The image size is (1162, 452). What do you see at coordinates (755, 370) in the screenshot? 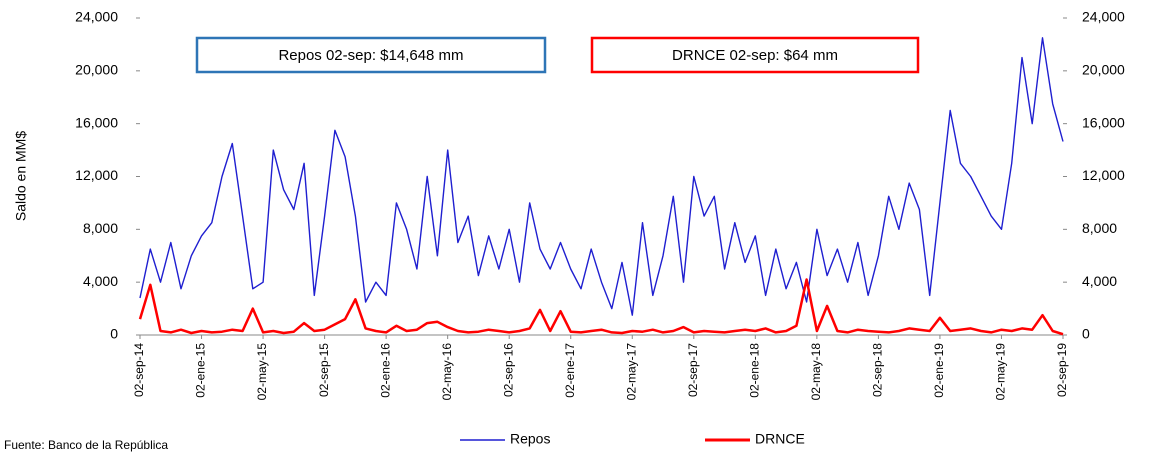
I see `x-tick-label: 02-ene-18` at bounding box center [755, 370].